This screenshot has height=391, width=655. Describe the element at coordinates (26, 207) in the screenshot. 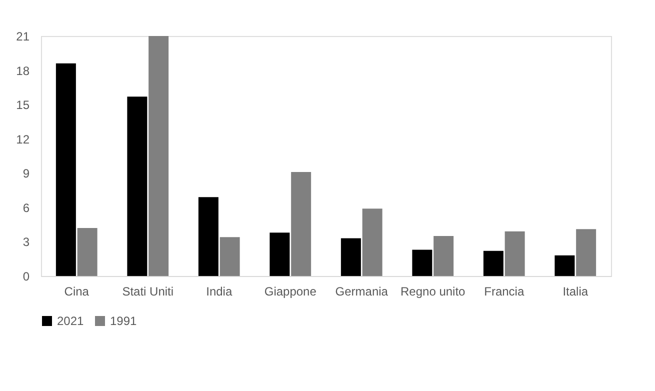

I see `y-tick-label: 6` at that location.